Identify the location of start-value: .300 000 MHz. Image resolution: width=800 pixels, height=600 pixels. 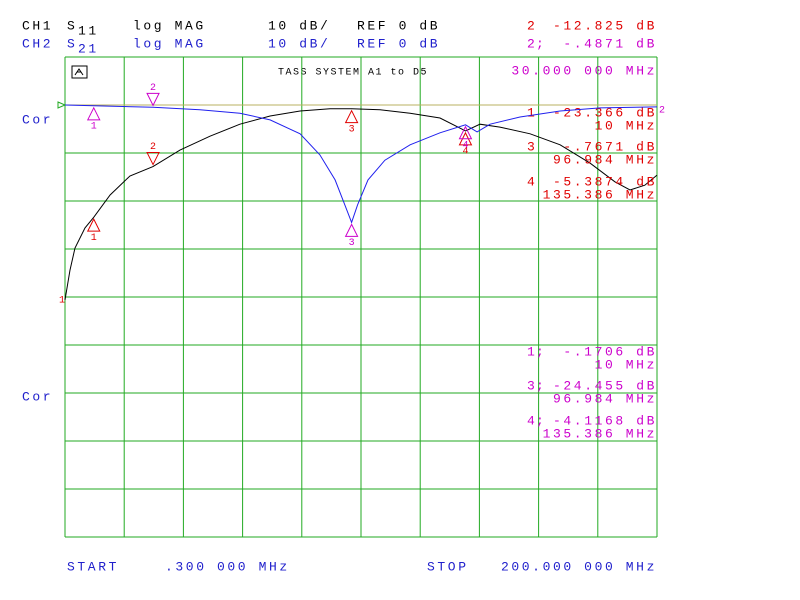
(227, 566).